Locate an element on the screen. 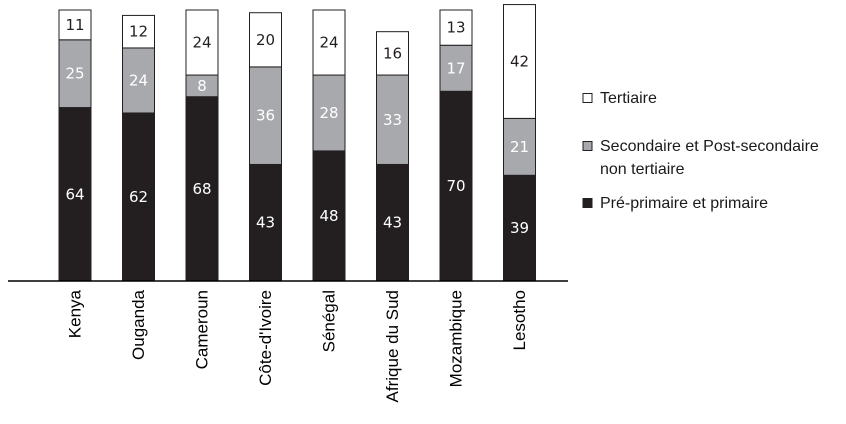  bar-segment-ouganda-secondaire-et-post-secondaire-non-tertiaire is located at coordinates (138, 80).